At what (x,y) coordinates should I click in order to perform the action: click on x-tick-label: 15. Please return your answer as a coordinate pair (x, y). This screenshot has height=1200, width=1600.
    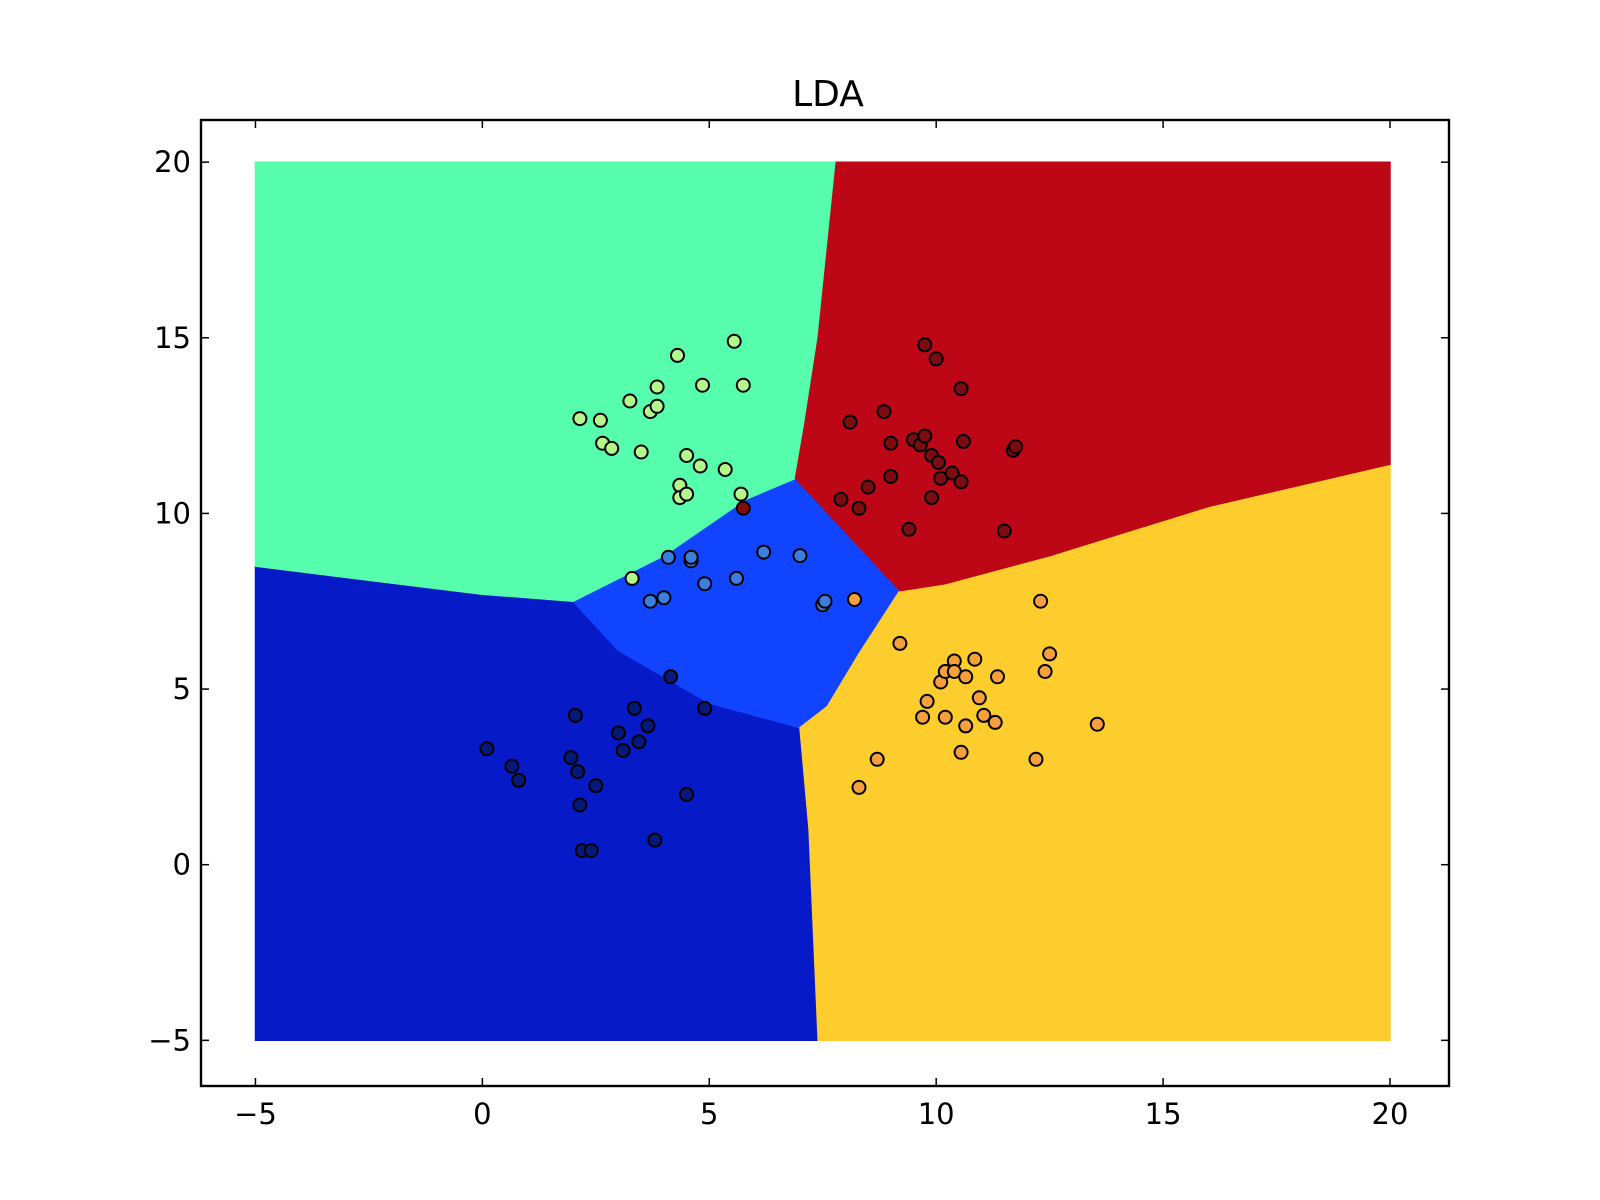
    Looking at the image, I should click on (1163, 1114).